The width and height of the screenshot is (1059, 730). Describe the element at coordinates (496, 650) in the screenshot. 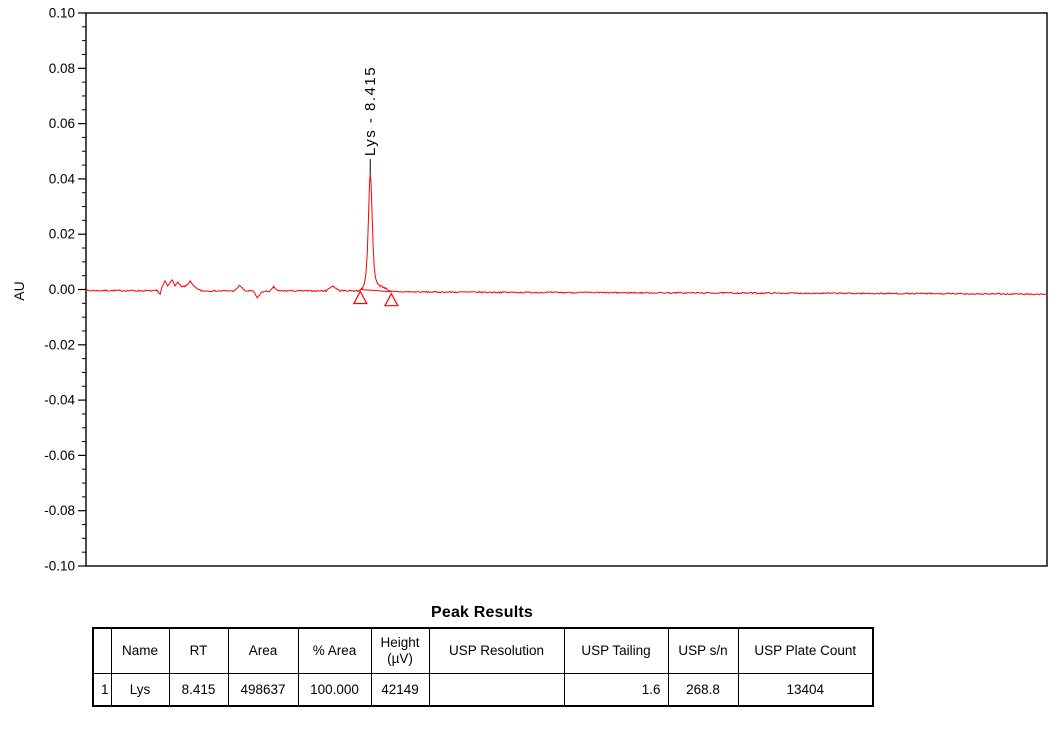

I see `header-col-usp-resolution: USP Resolution` at that location.